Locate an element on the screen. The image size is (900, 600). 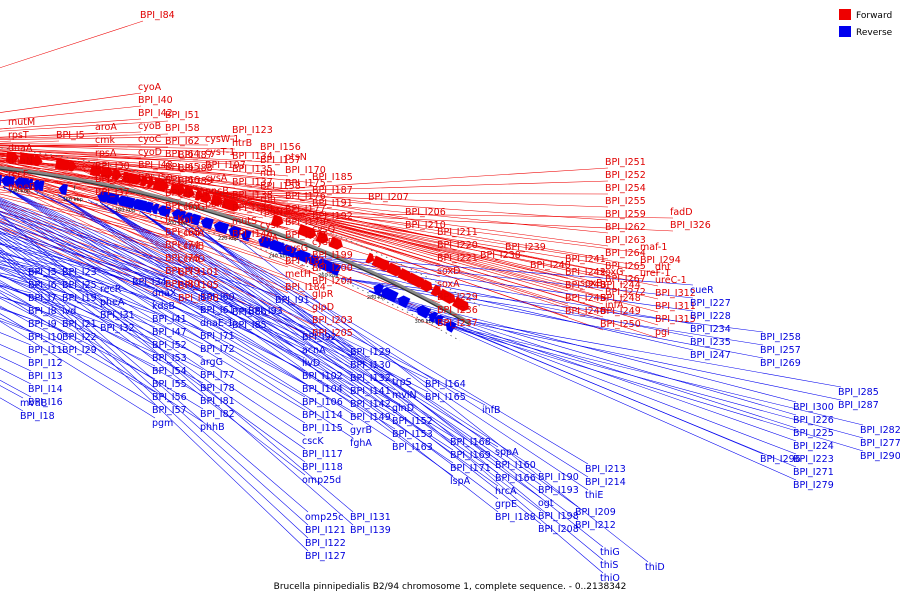
fwd-gene-label: cysA is located at coordinates (216, 178).